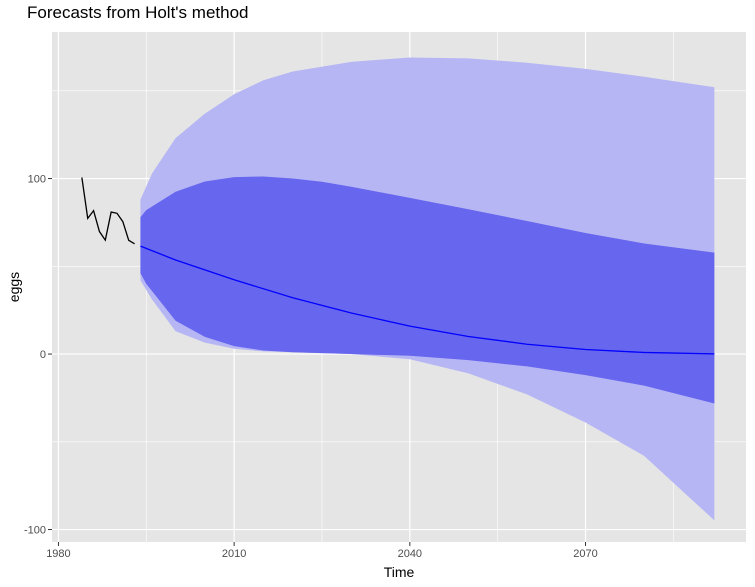  What do you see at coordinates (43, 355) in the screenshot?
I see `y-tick-label: 0` at bounding box center [43, 355].